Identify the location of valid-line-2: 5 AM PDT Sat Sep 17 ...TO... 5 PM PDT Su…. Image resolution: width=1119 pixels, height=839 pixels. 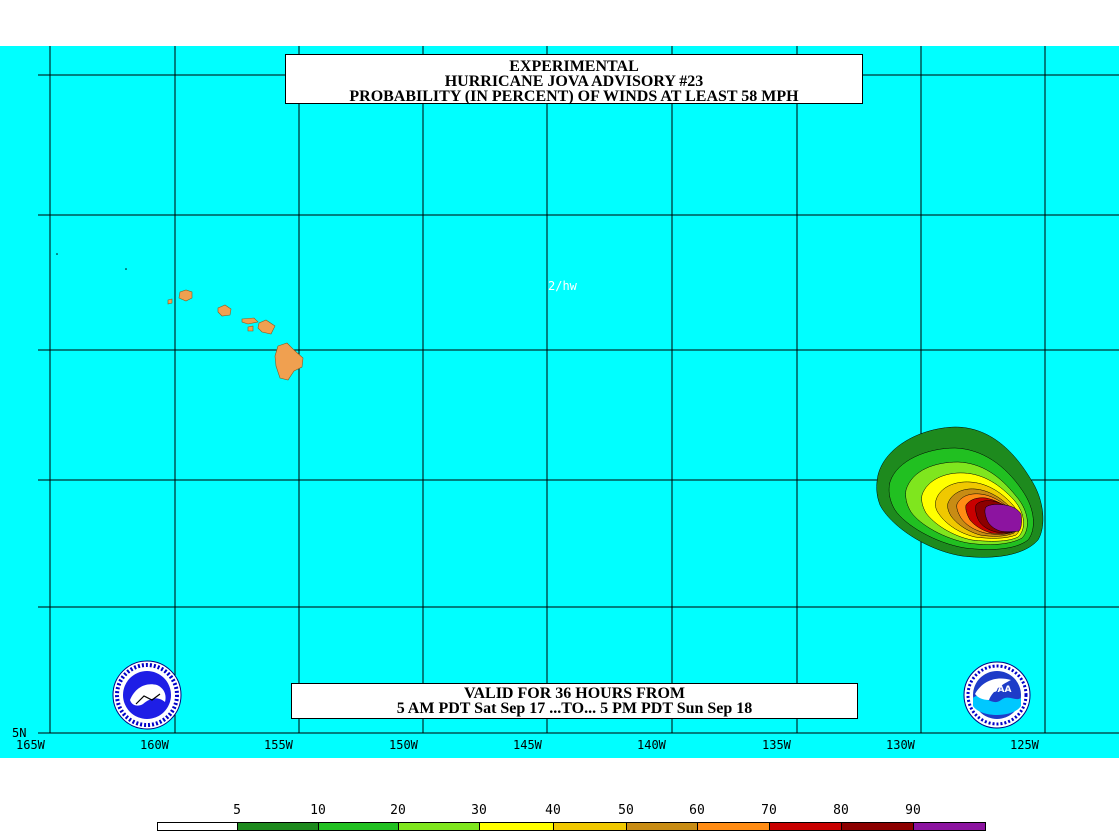
(574, 708).